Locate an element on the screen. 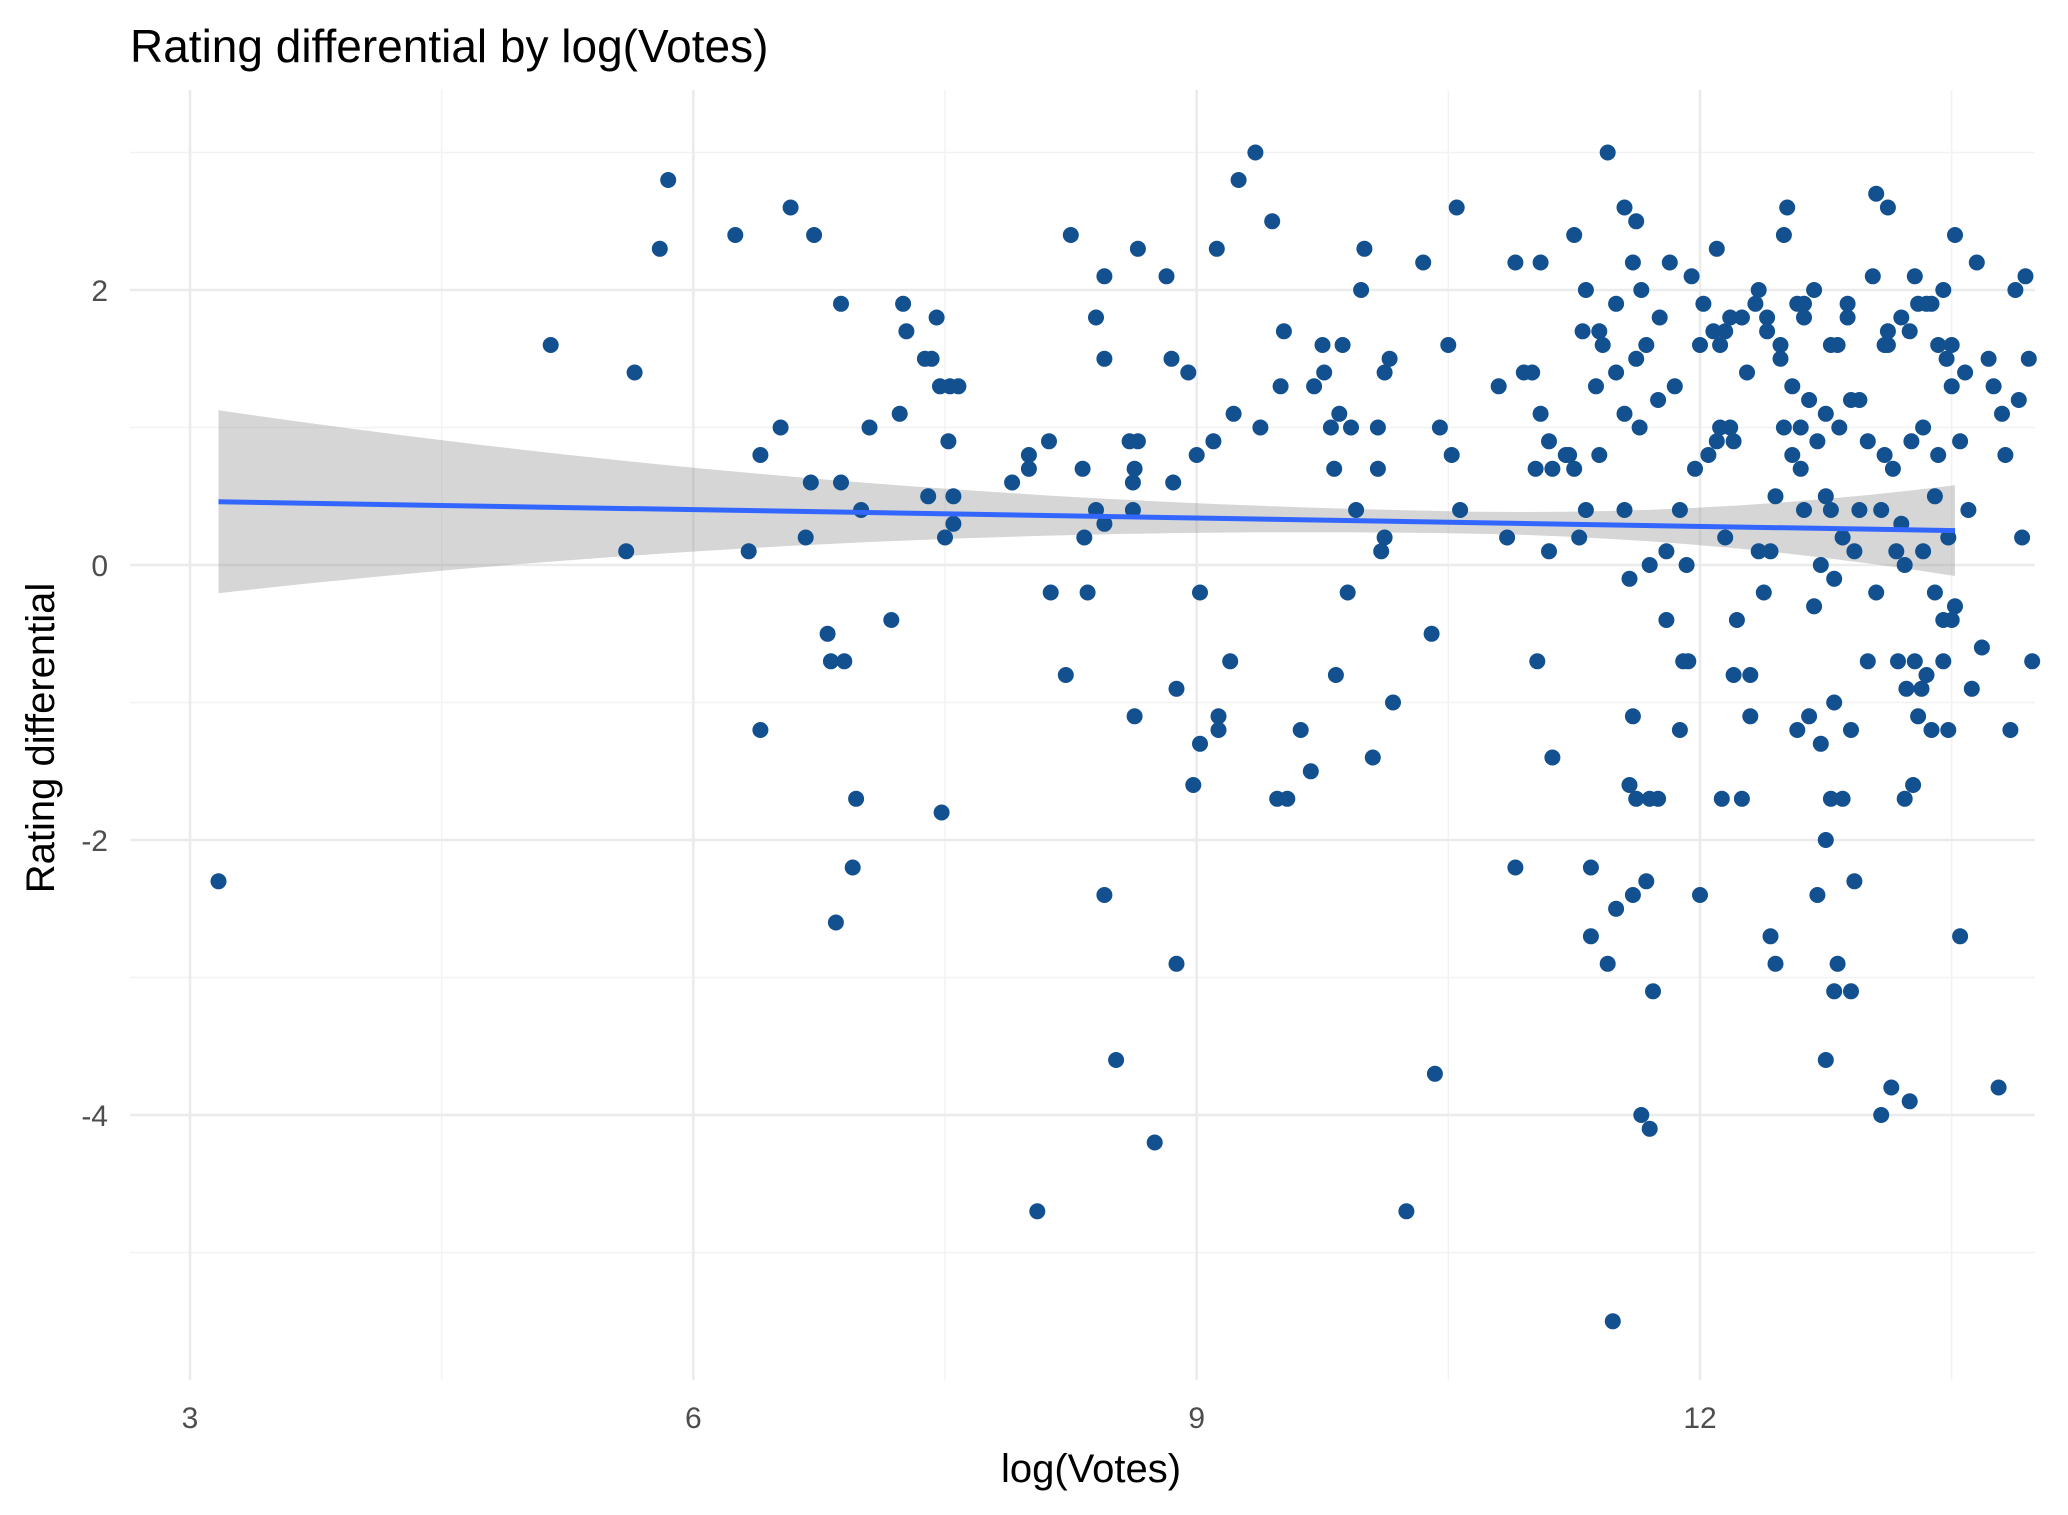 This screenshot has width=2068, height=1515. x-tick-label: 9 is located at coordinates (1196, 1418).